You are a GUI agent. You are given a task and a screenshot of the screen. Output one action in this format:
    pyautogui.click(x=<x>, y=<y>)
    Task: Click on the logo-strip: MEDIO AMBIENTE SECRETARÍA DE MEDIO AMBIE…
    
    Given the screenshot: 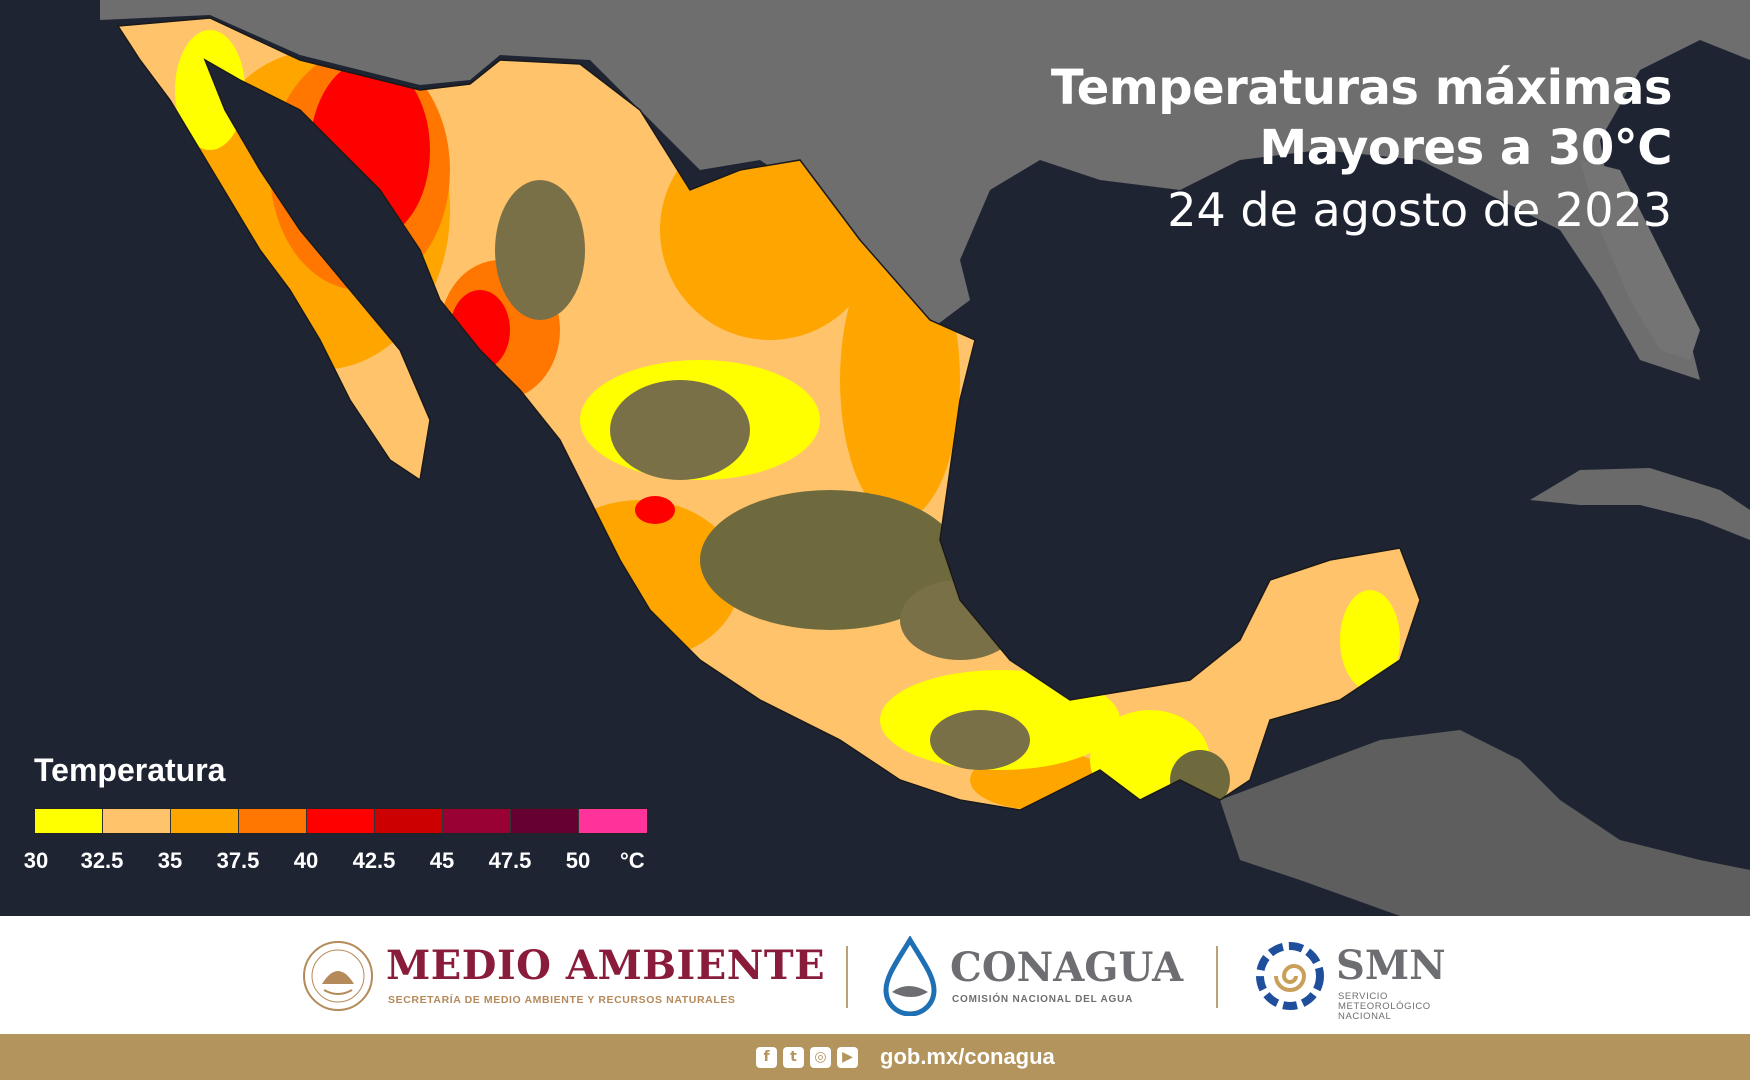 What is the action you would take?
    pyautogui.click(x=875, y=975)
    